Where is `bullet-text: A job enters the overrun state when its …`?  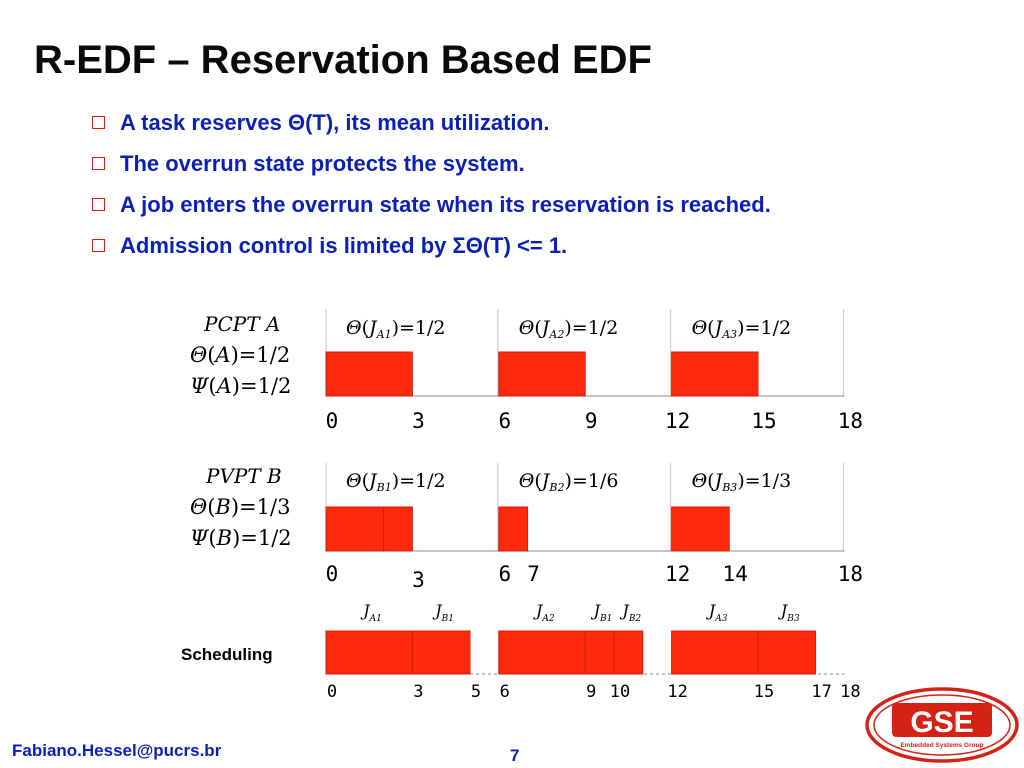 bullet-text: A job enters the overrun state when its … is located at coordinates (445, 204).